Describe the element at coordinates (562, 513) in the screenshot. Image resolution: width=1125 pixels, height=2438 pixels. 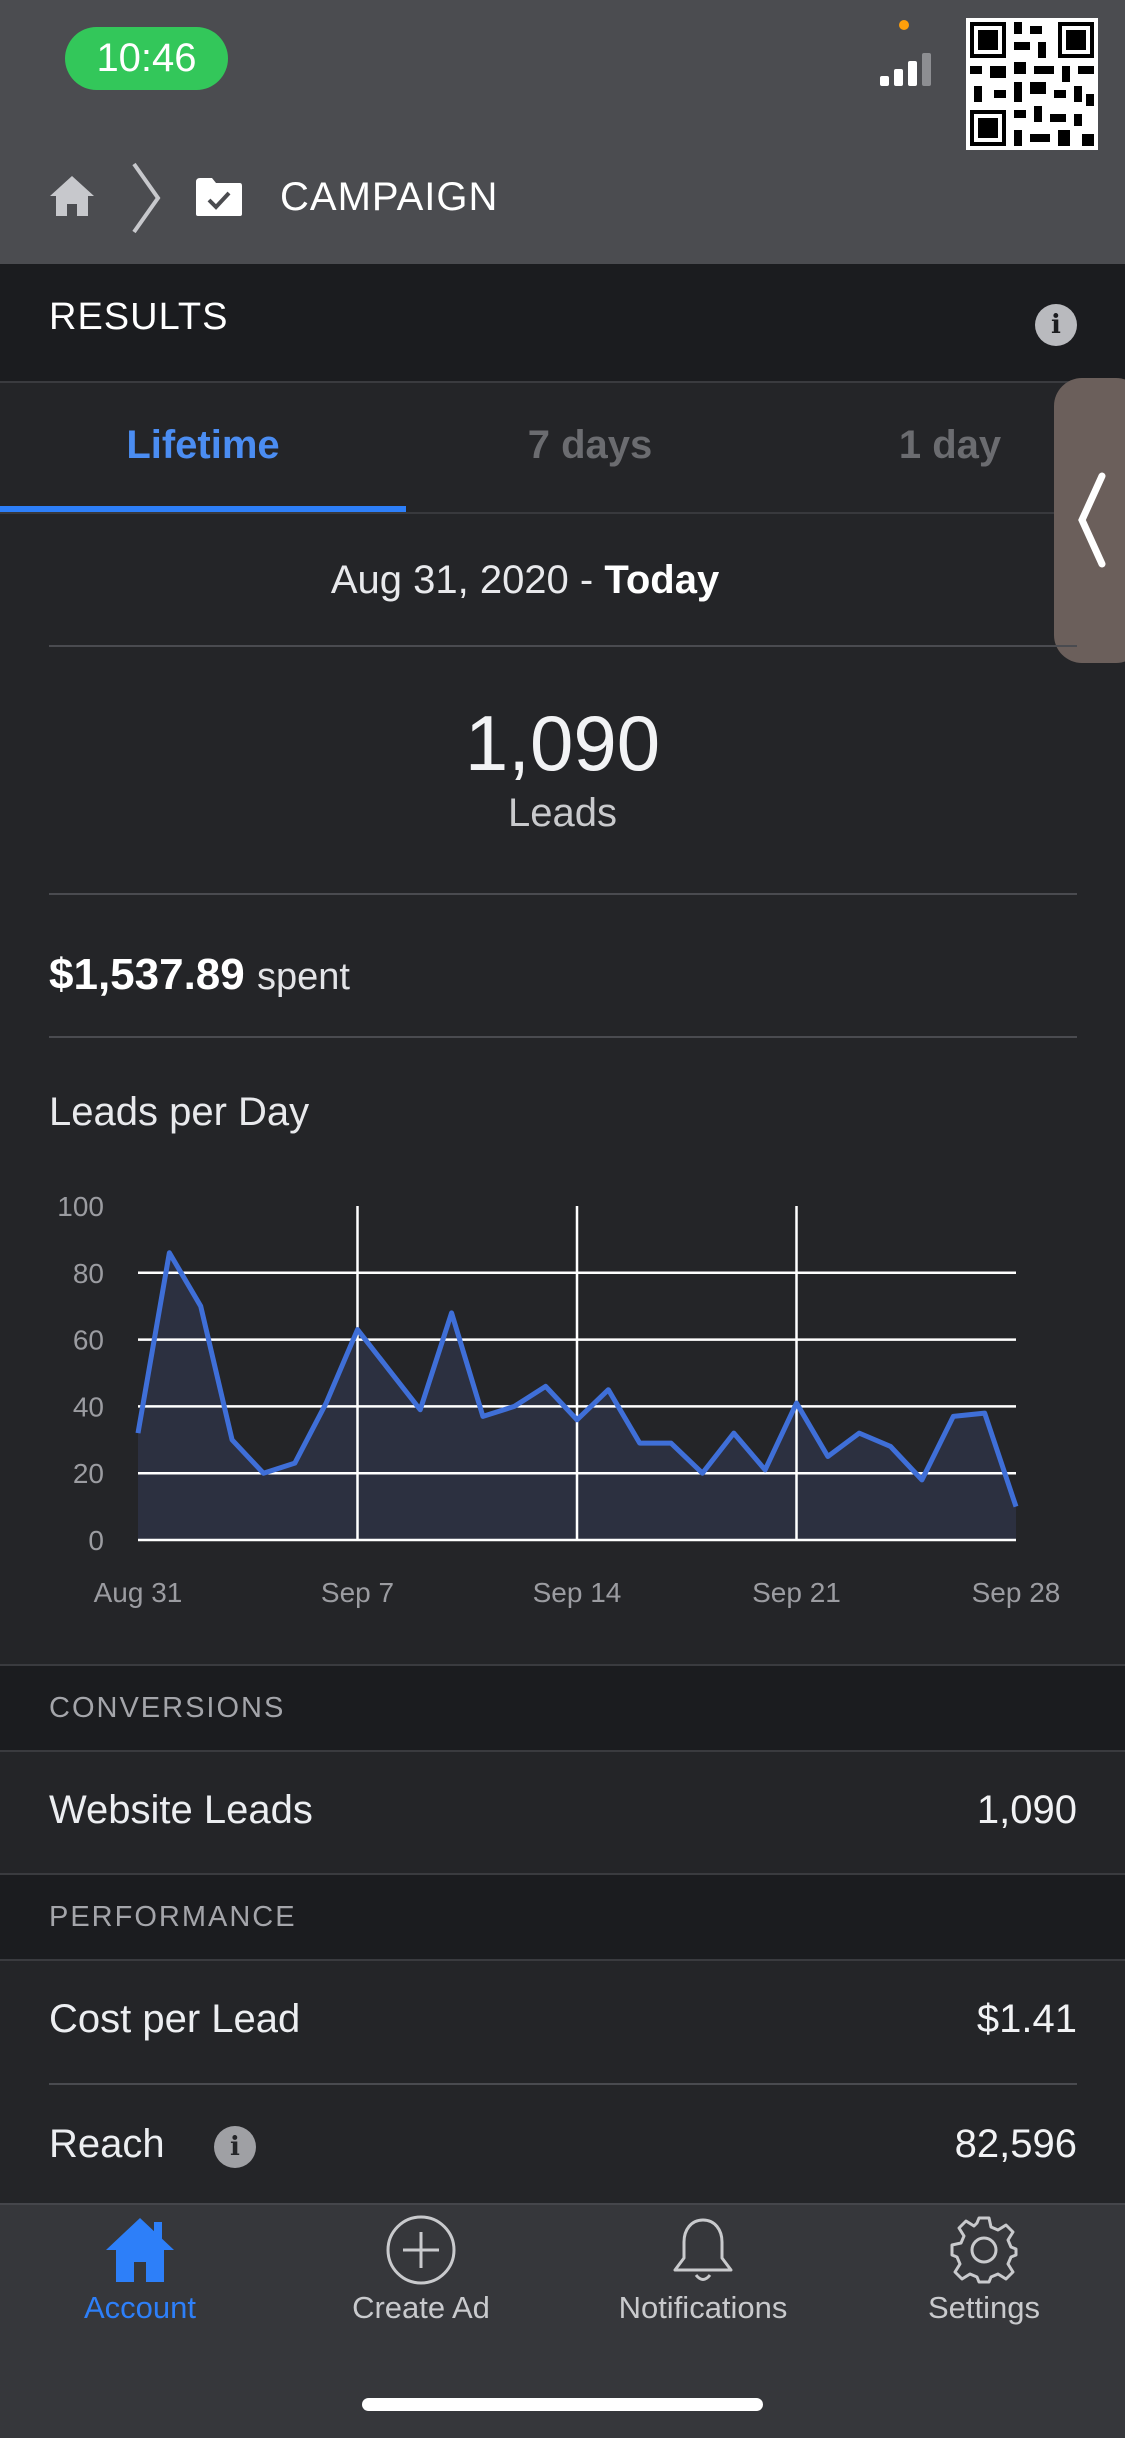
I see `tabs-divider` at that location.